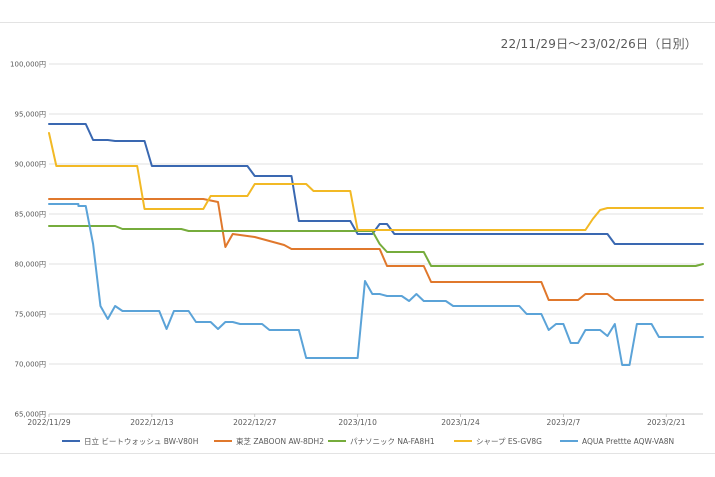 The height and width of the screenshot is (477, 715). Describe the element at coordinates (460, 422) in the screenshot. I see `x-tick-label: 2023/1/24` at that location.